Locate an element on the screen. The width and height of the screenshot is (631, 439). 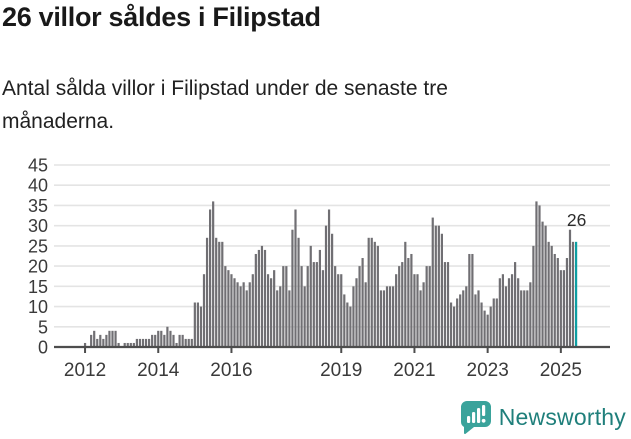
x-tick-label: 2025 is located at coordinates (561, 370).